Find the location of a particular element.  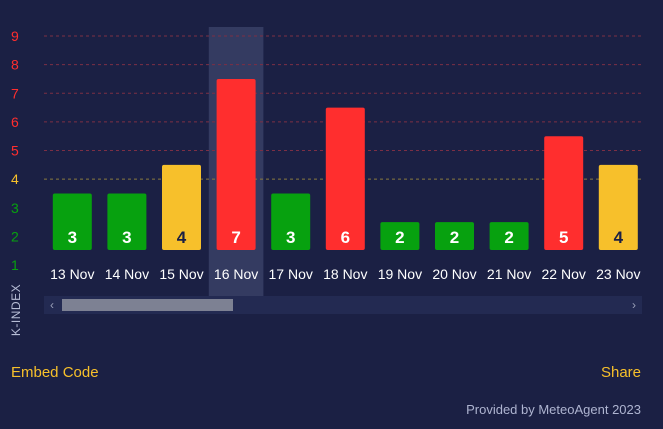

bar-value-label: 6 is located at coordinates (345, 237).